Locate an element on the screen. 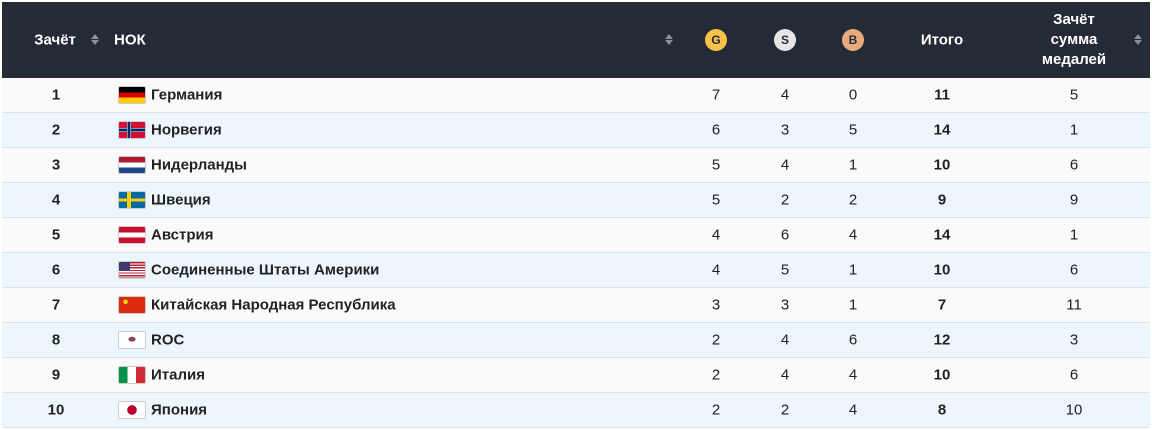  country-name: Германия is located at coordinates (187, 95).